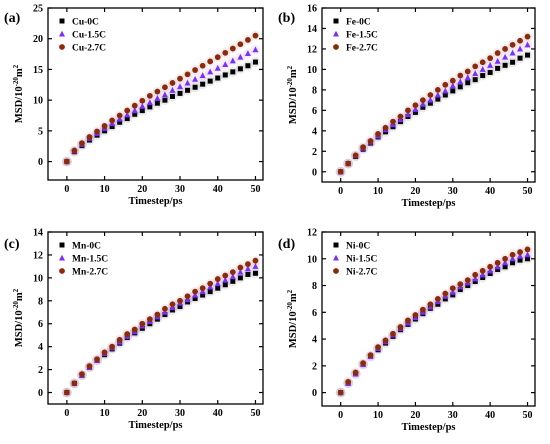  Describe the element at coordinates (314, 313) in the screenshot. I see `y-tick-label: 6` at that location.